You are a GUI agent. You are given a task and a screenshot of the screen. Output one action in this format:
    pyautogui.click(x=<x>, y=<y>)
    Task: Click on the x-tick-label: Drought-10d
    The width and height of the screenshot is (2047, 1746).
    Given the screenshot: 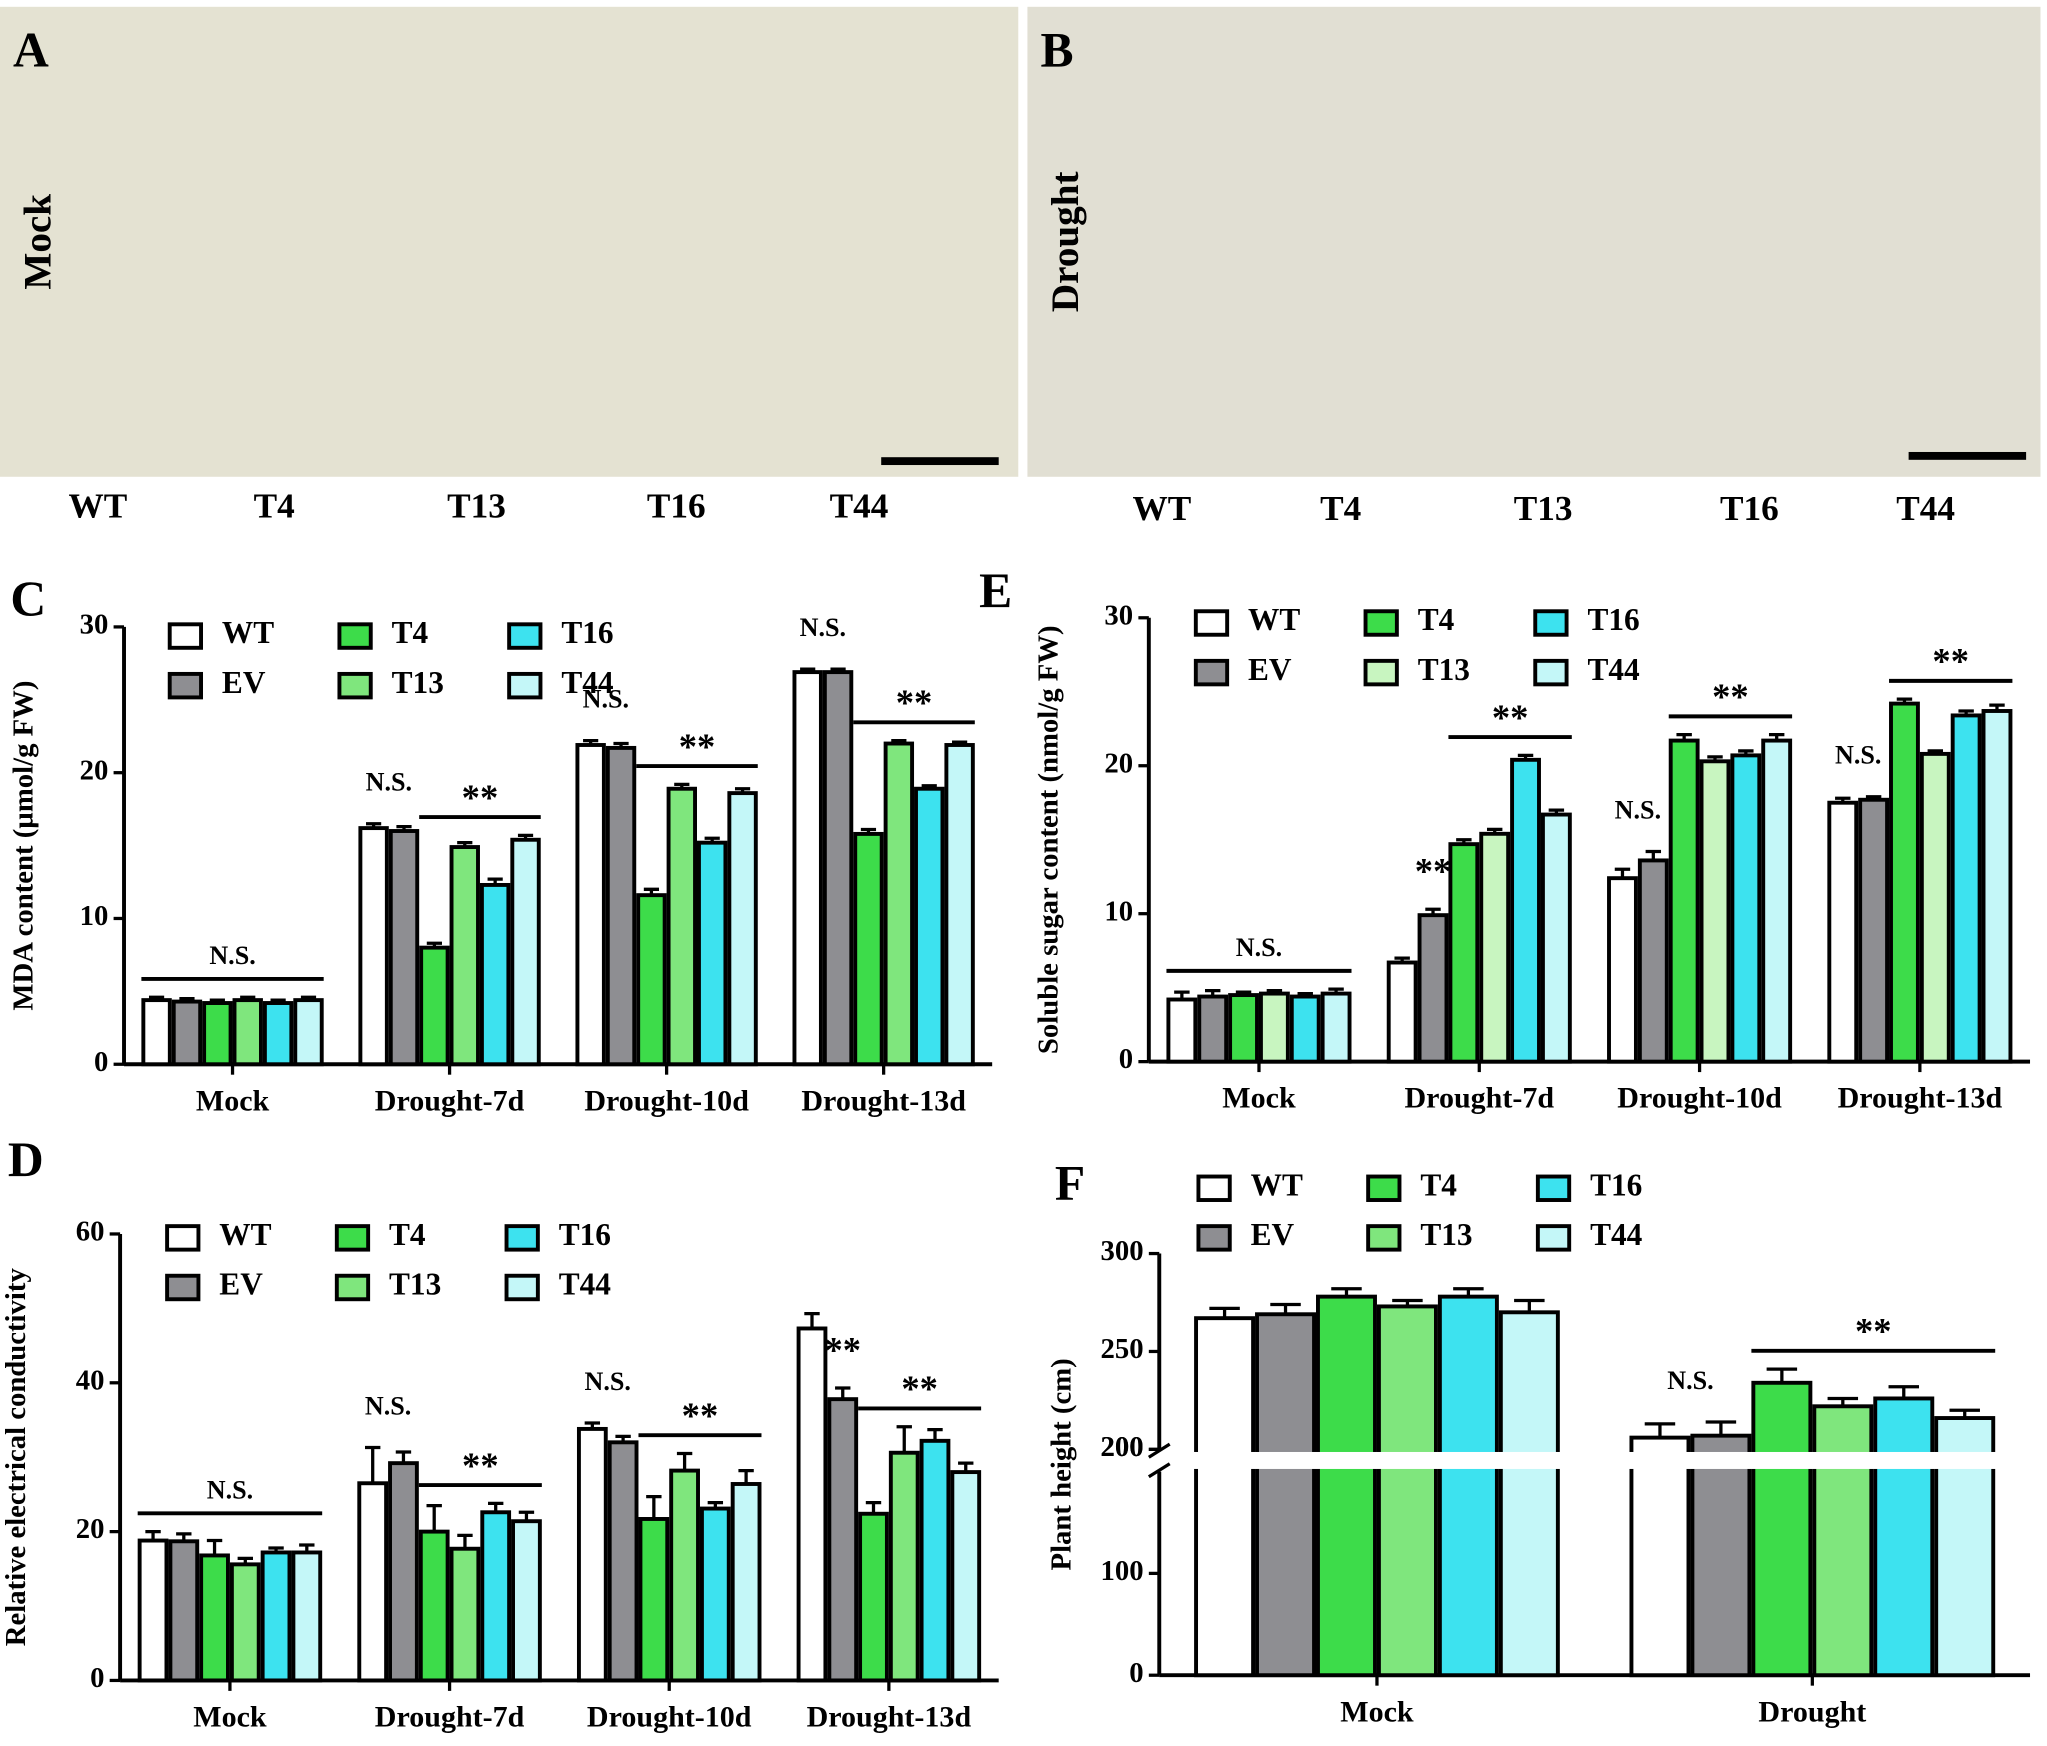 What is the action you would take?
    pyautogui.click(x=669, y=1716)
    